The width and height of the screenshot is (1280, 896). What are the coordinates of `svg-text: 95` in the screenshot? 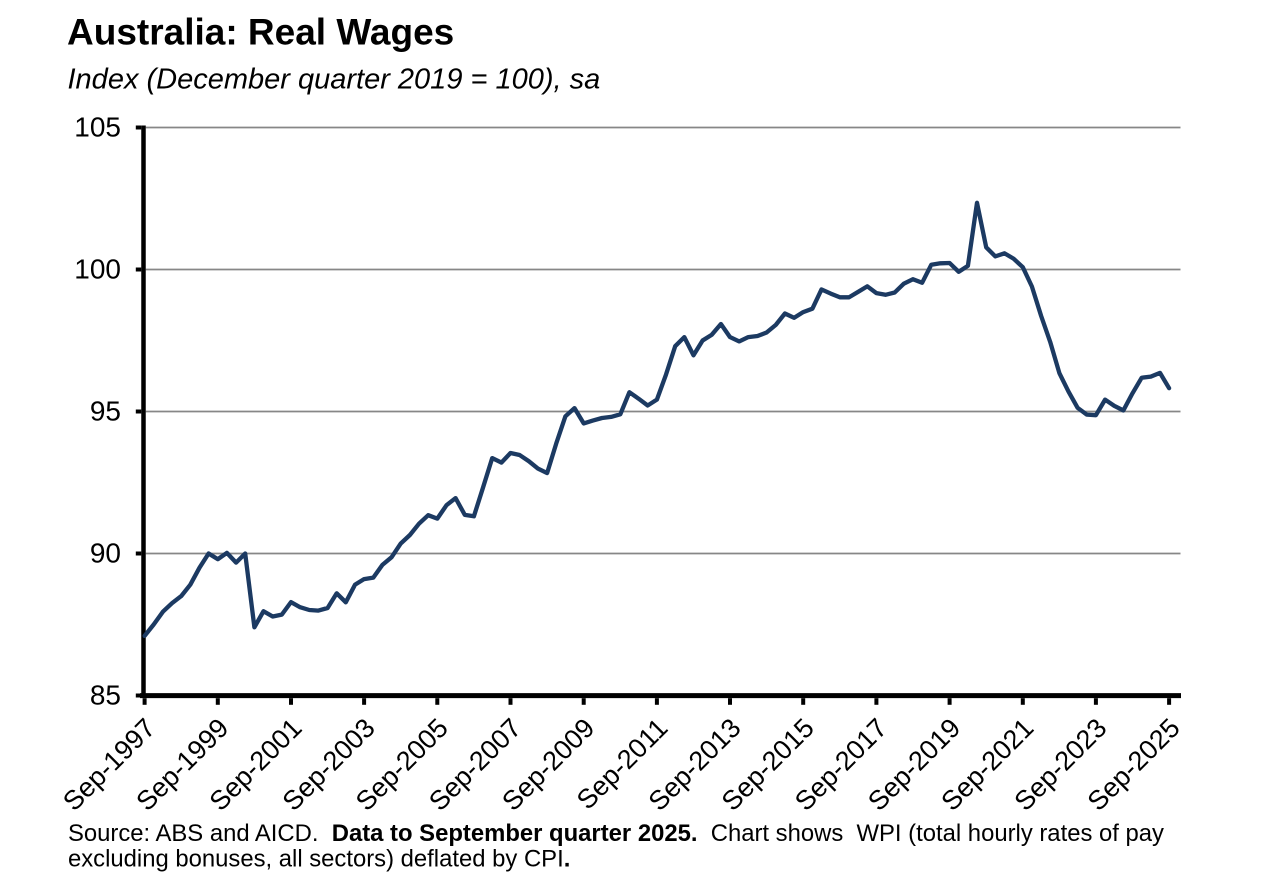 It's located at (105, 411).